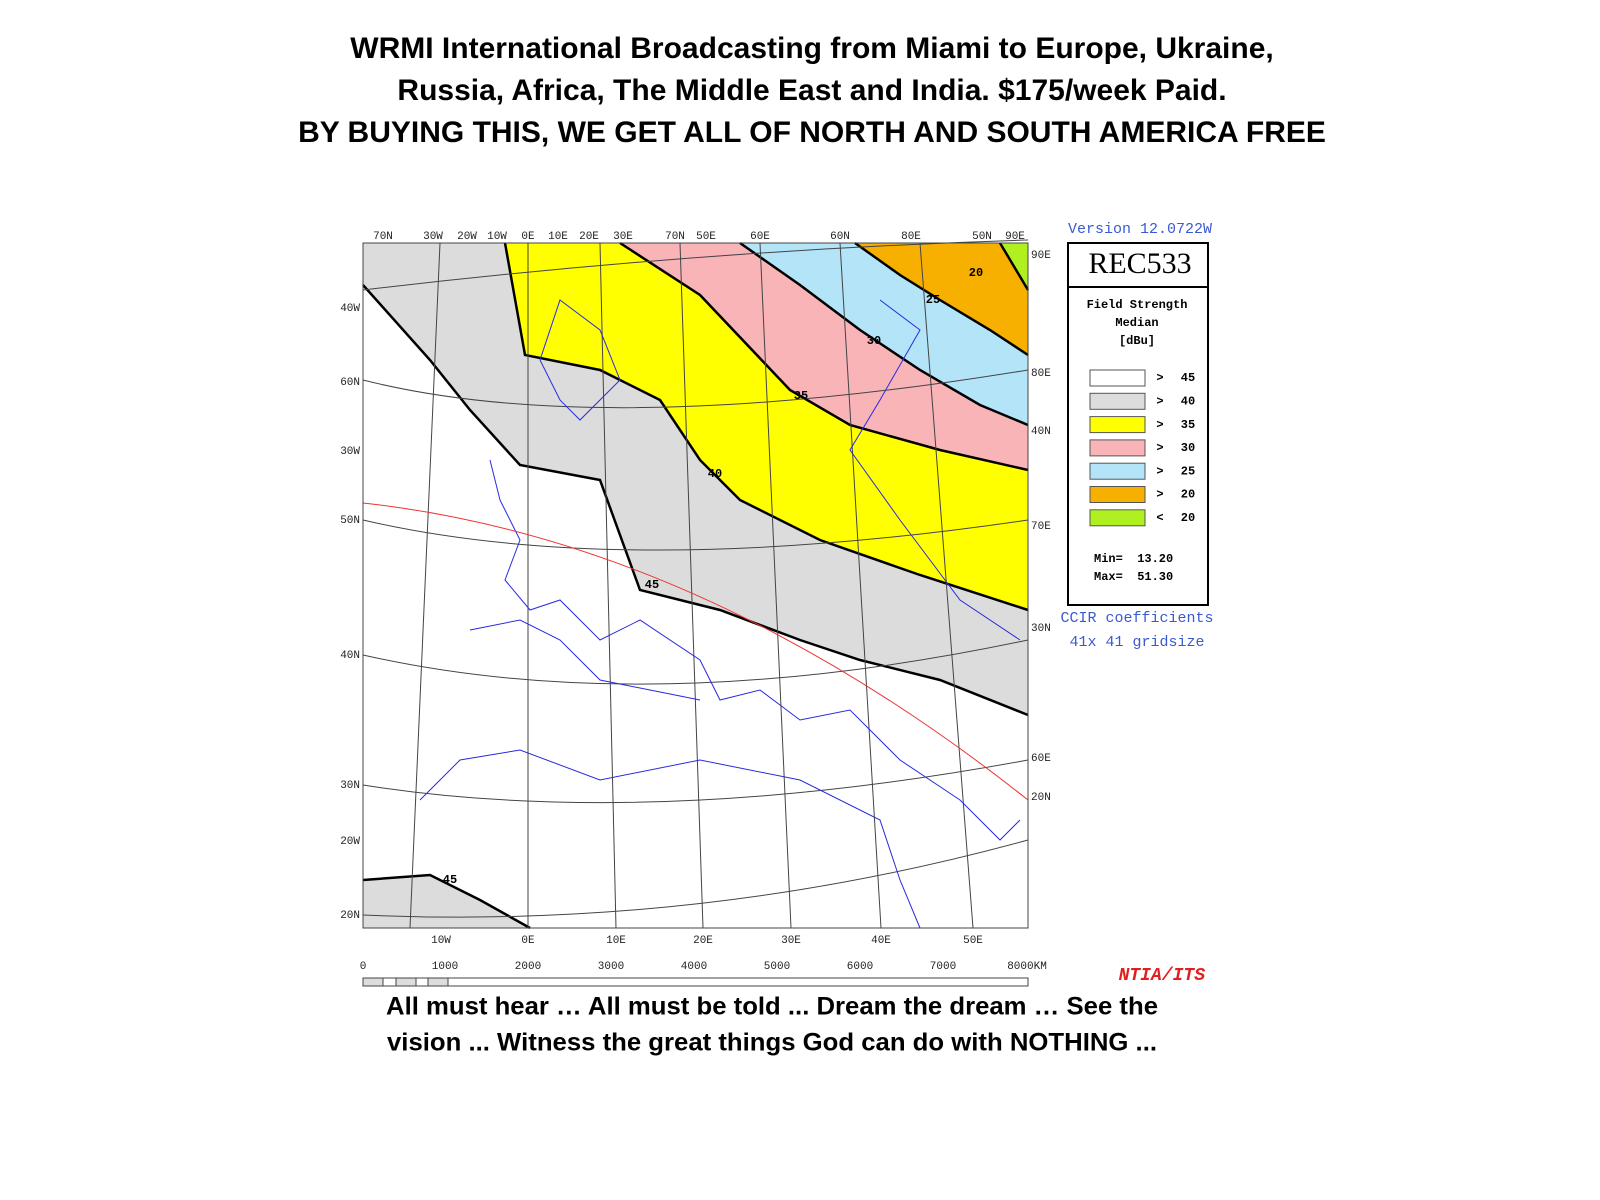 This screenshot has width=1600, height=1200. I want to click on legend-title: [dBu], so click(1137, 341).